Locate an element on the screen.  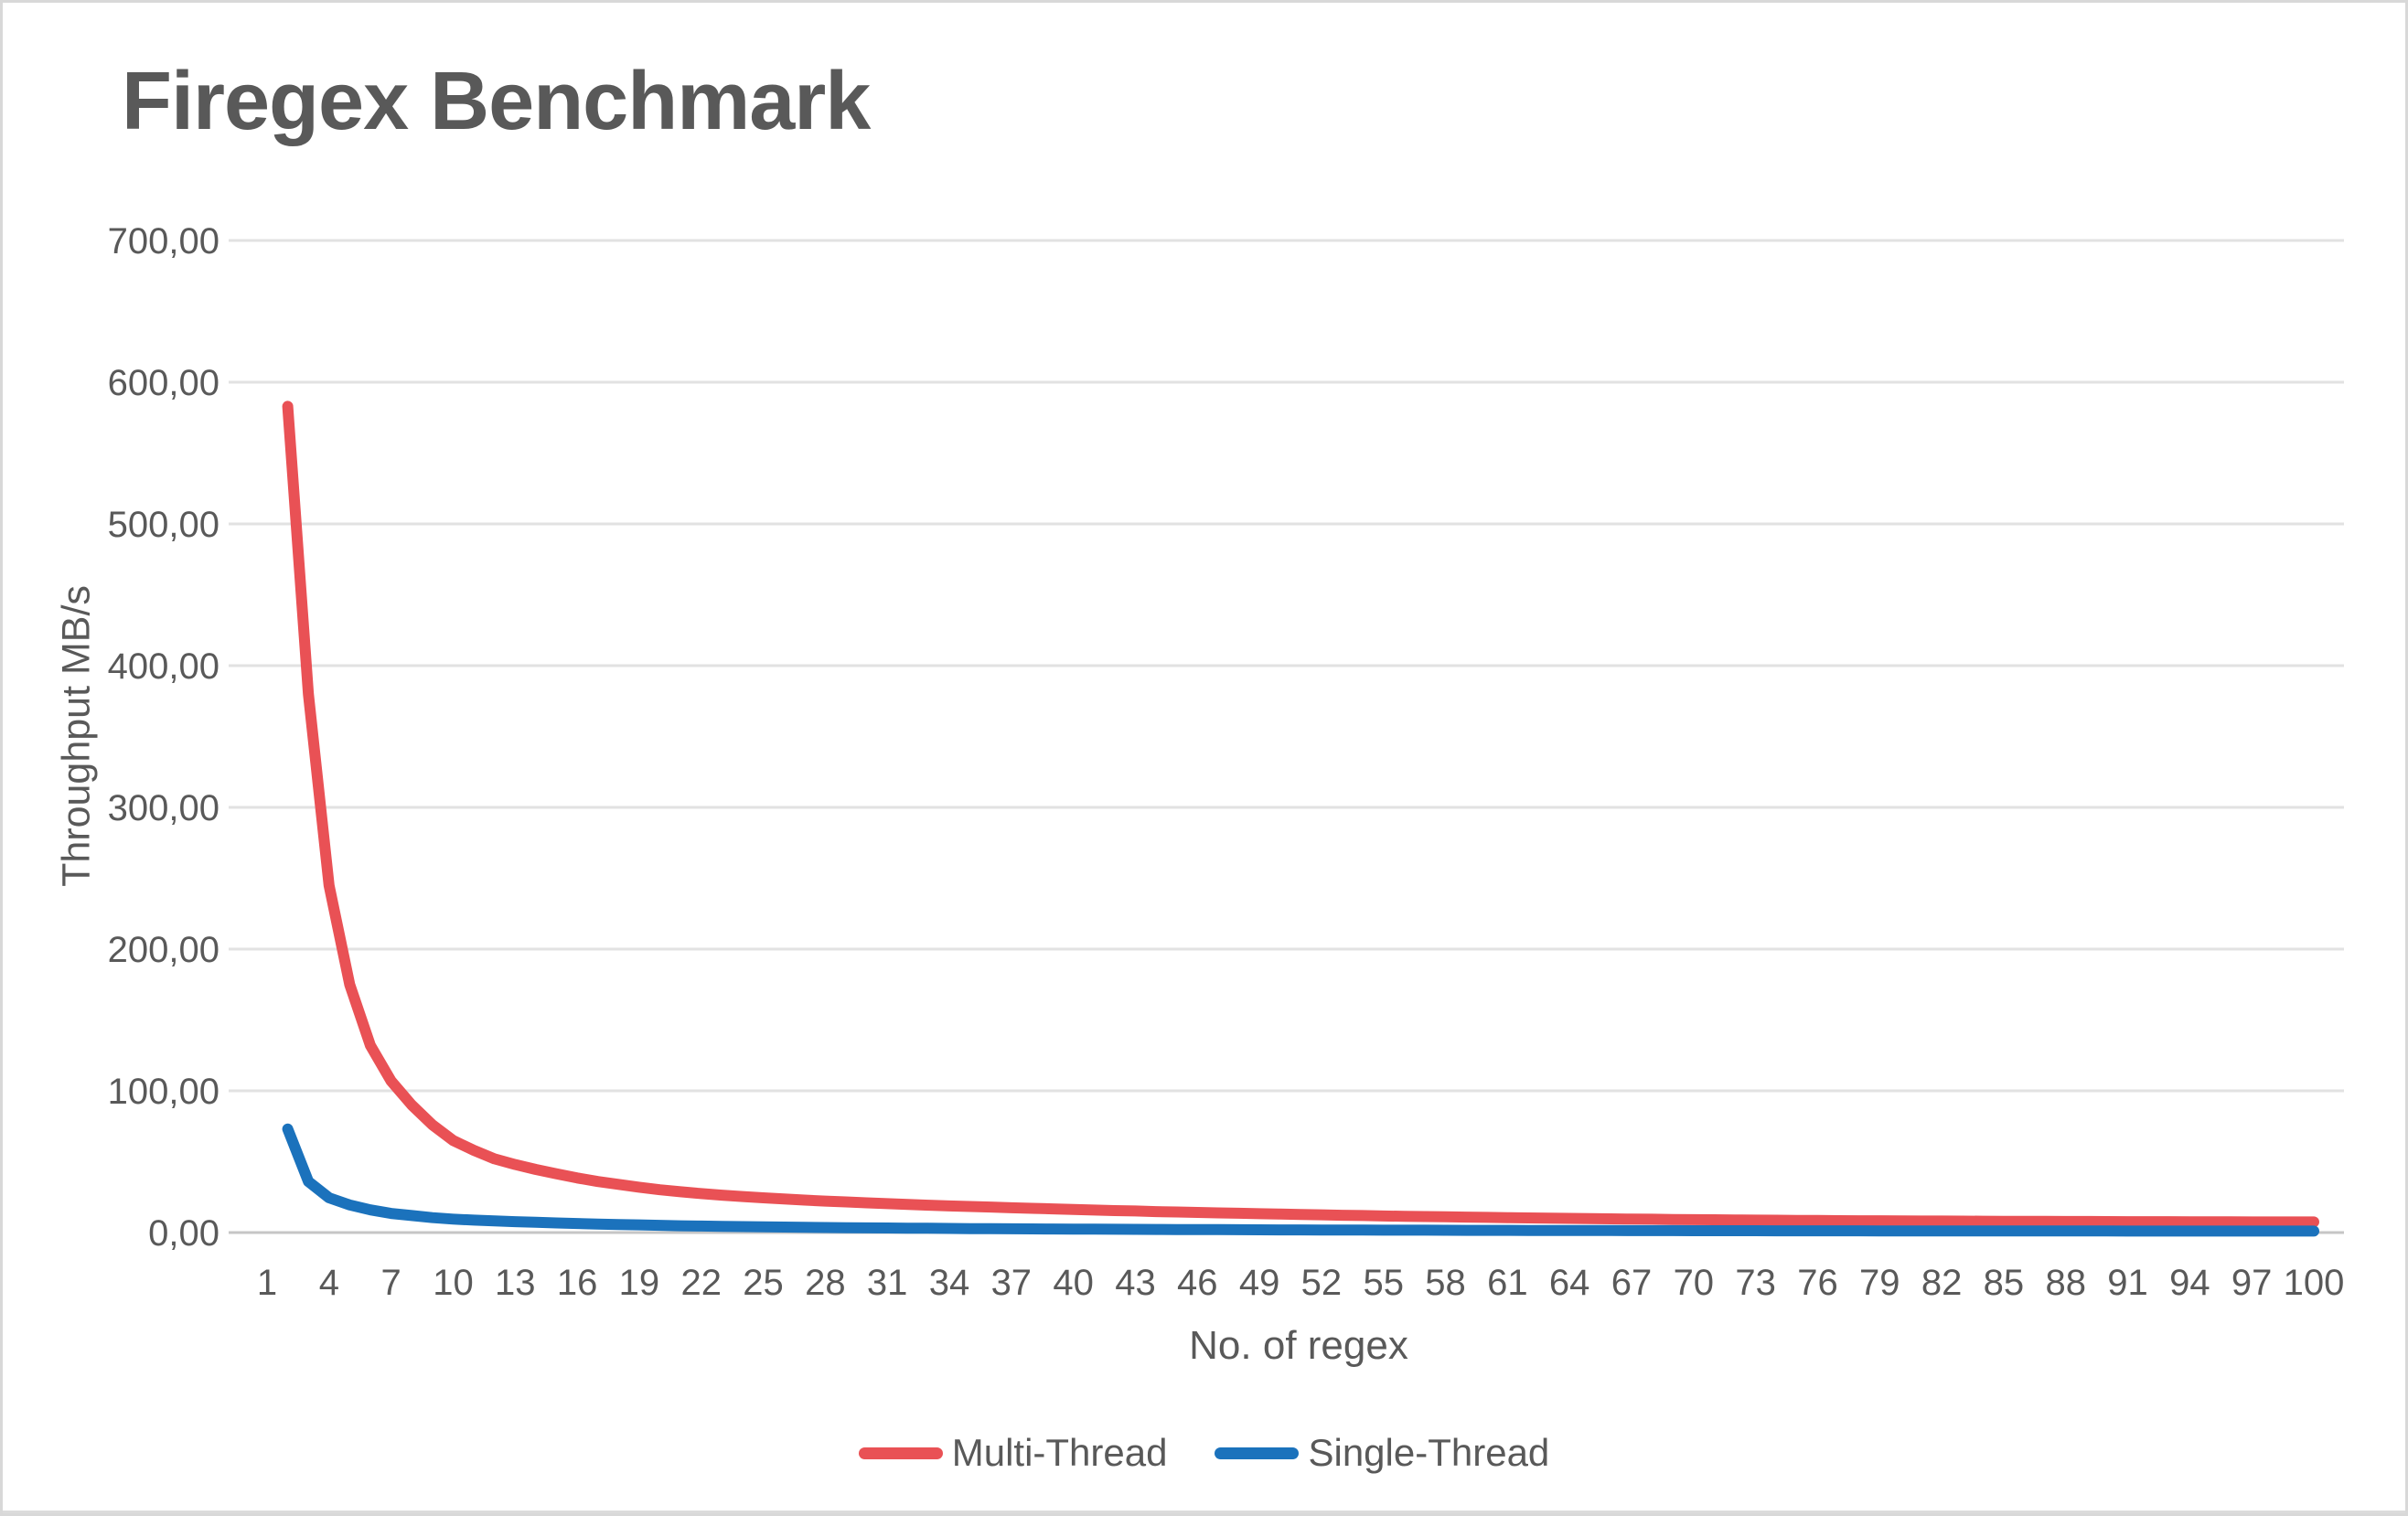
x-tick-label: 19 is located at coordinates (640, 1283).